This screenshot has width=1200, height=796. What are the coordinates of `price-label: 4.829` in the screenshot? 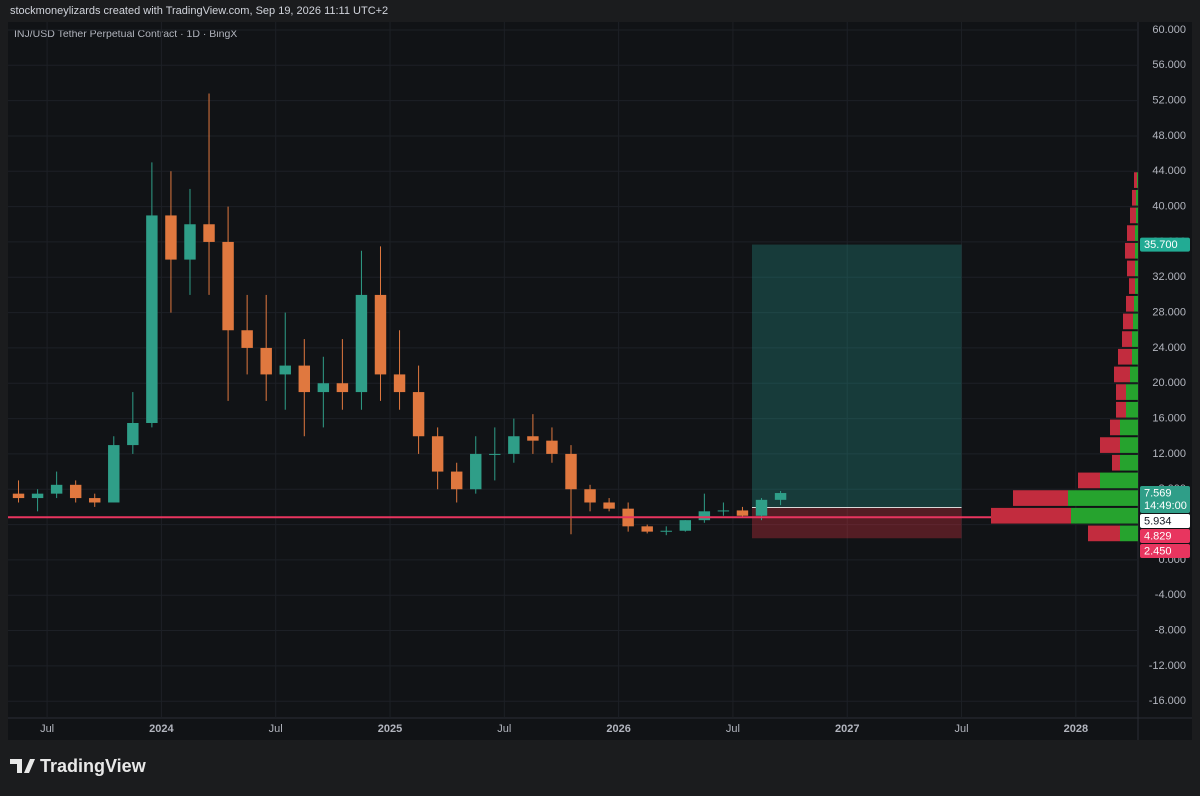 It's located at (1158, 536).